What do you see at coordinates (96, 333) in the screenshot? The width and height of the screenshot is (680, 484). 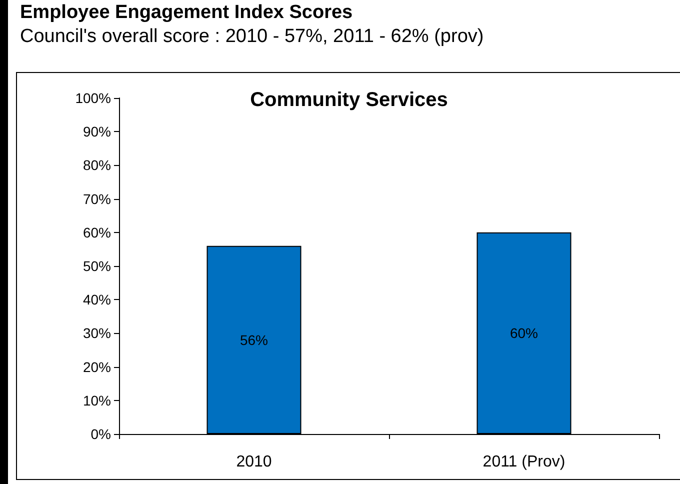 I see `y-tick-label: 30%` at bounding box center [96, 333].